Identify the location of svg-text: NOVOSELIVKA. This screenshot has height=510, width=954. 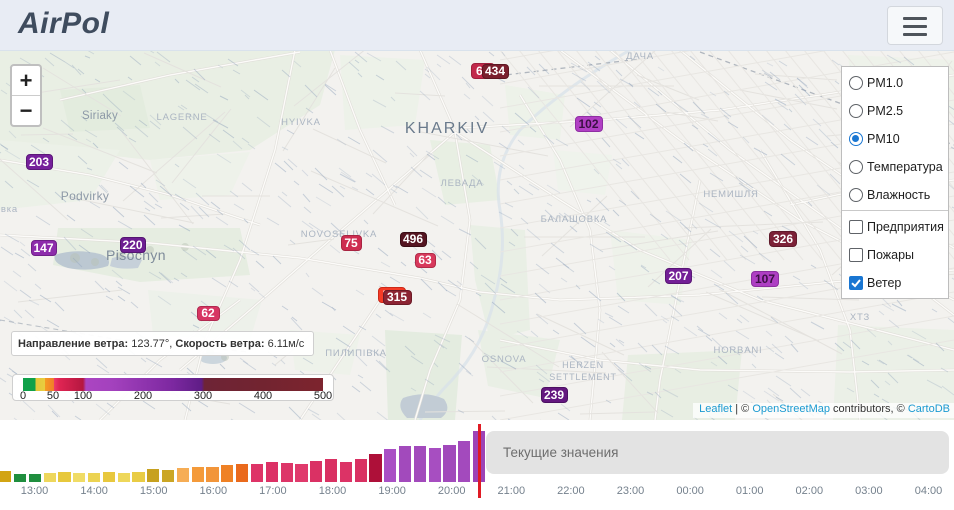
(339, 234).